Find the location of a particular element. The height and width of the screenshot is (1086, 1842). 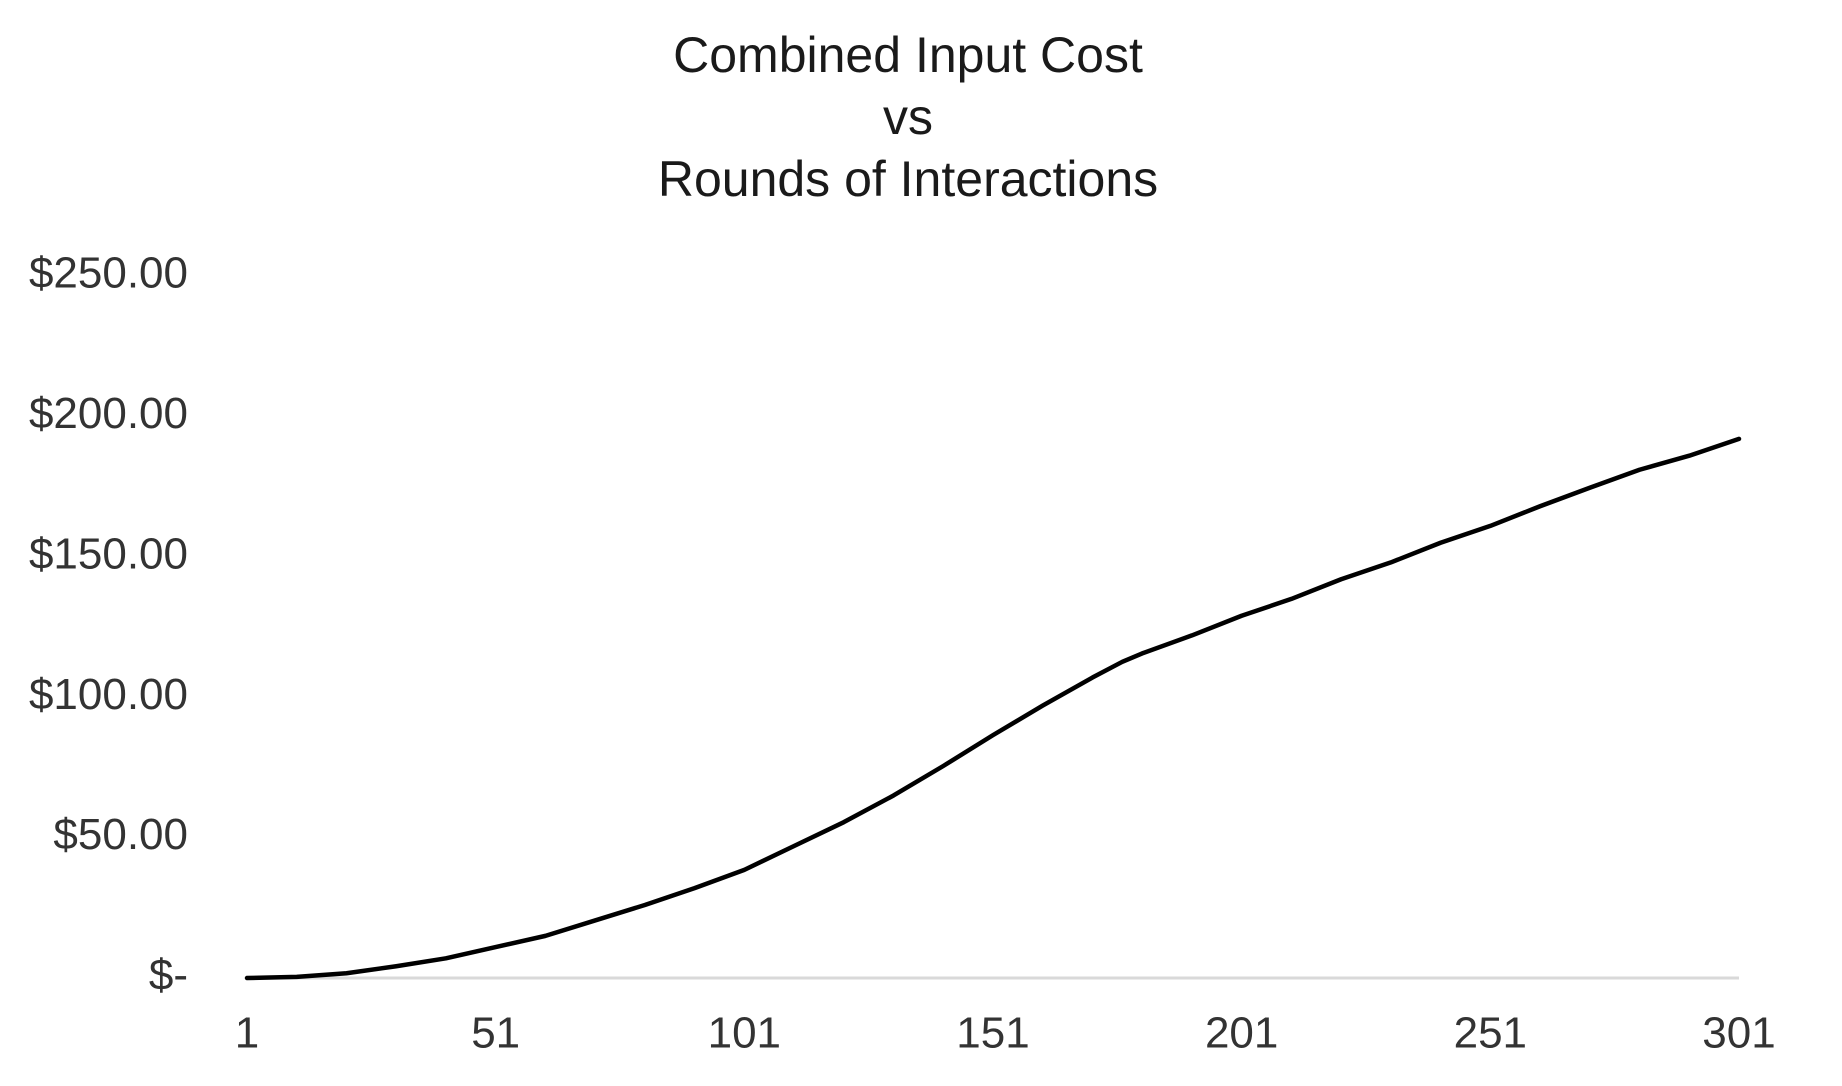

x-tick-label: 51 is located at coordinates (495, 1033).